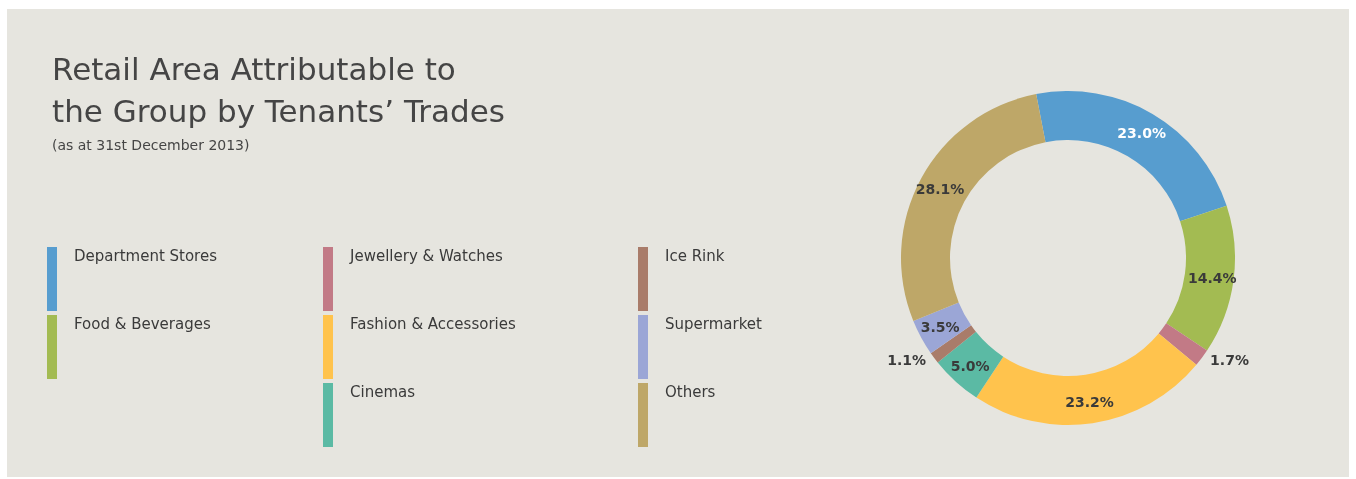  What do you see at coordinates (1141, 132) in the screenshot?
I see `data-label: 23.0%` at bounding box center [1141, 132].